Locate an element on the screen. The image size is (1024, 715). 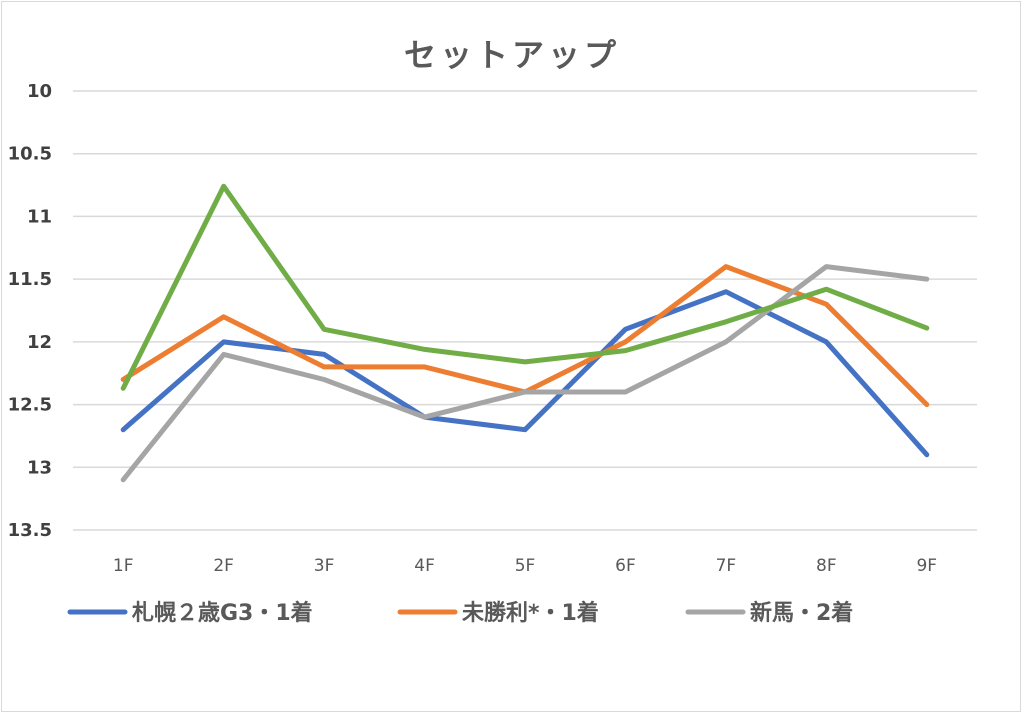
x-tick-label: 1F is located at coordinates (123, 566).